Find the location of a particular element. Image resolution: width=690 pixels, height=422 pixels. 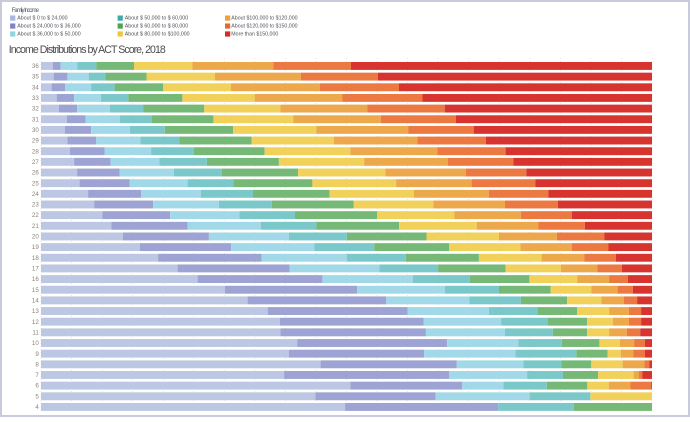

svg-text: 18 is located at coordinates (35, 258).